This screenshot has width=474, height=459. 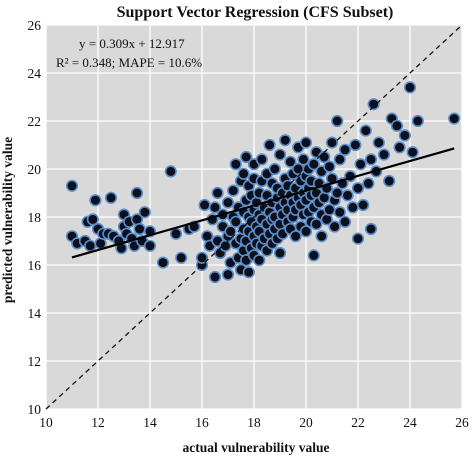 I want to click on x-tick-label: 18, so click(x=254, y=422).